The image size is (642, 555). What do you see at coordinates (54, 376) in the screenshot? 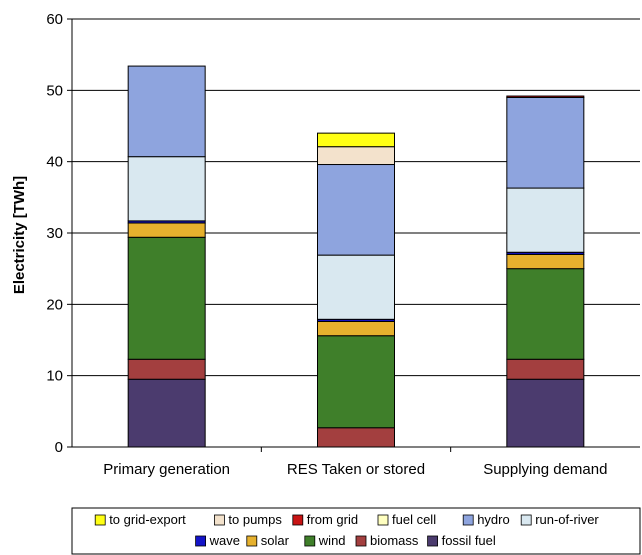
I see `y-tick-label: 10` at bounding box center [54, 376].